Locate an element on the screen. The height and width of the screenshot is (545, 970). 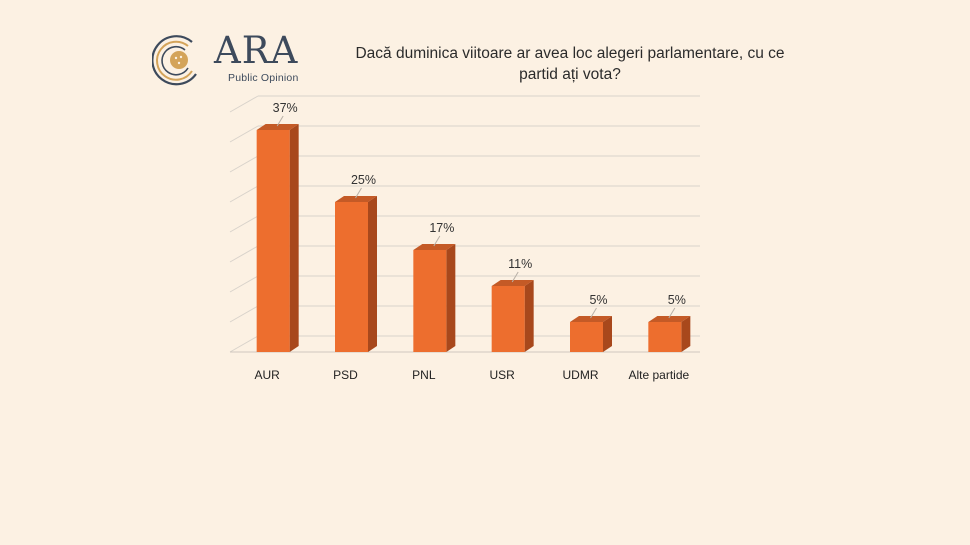
category-label: UDMR is located at coordinates (581, 375).